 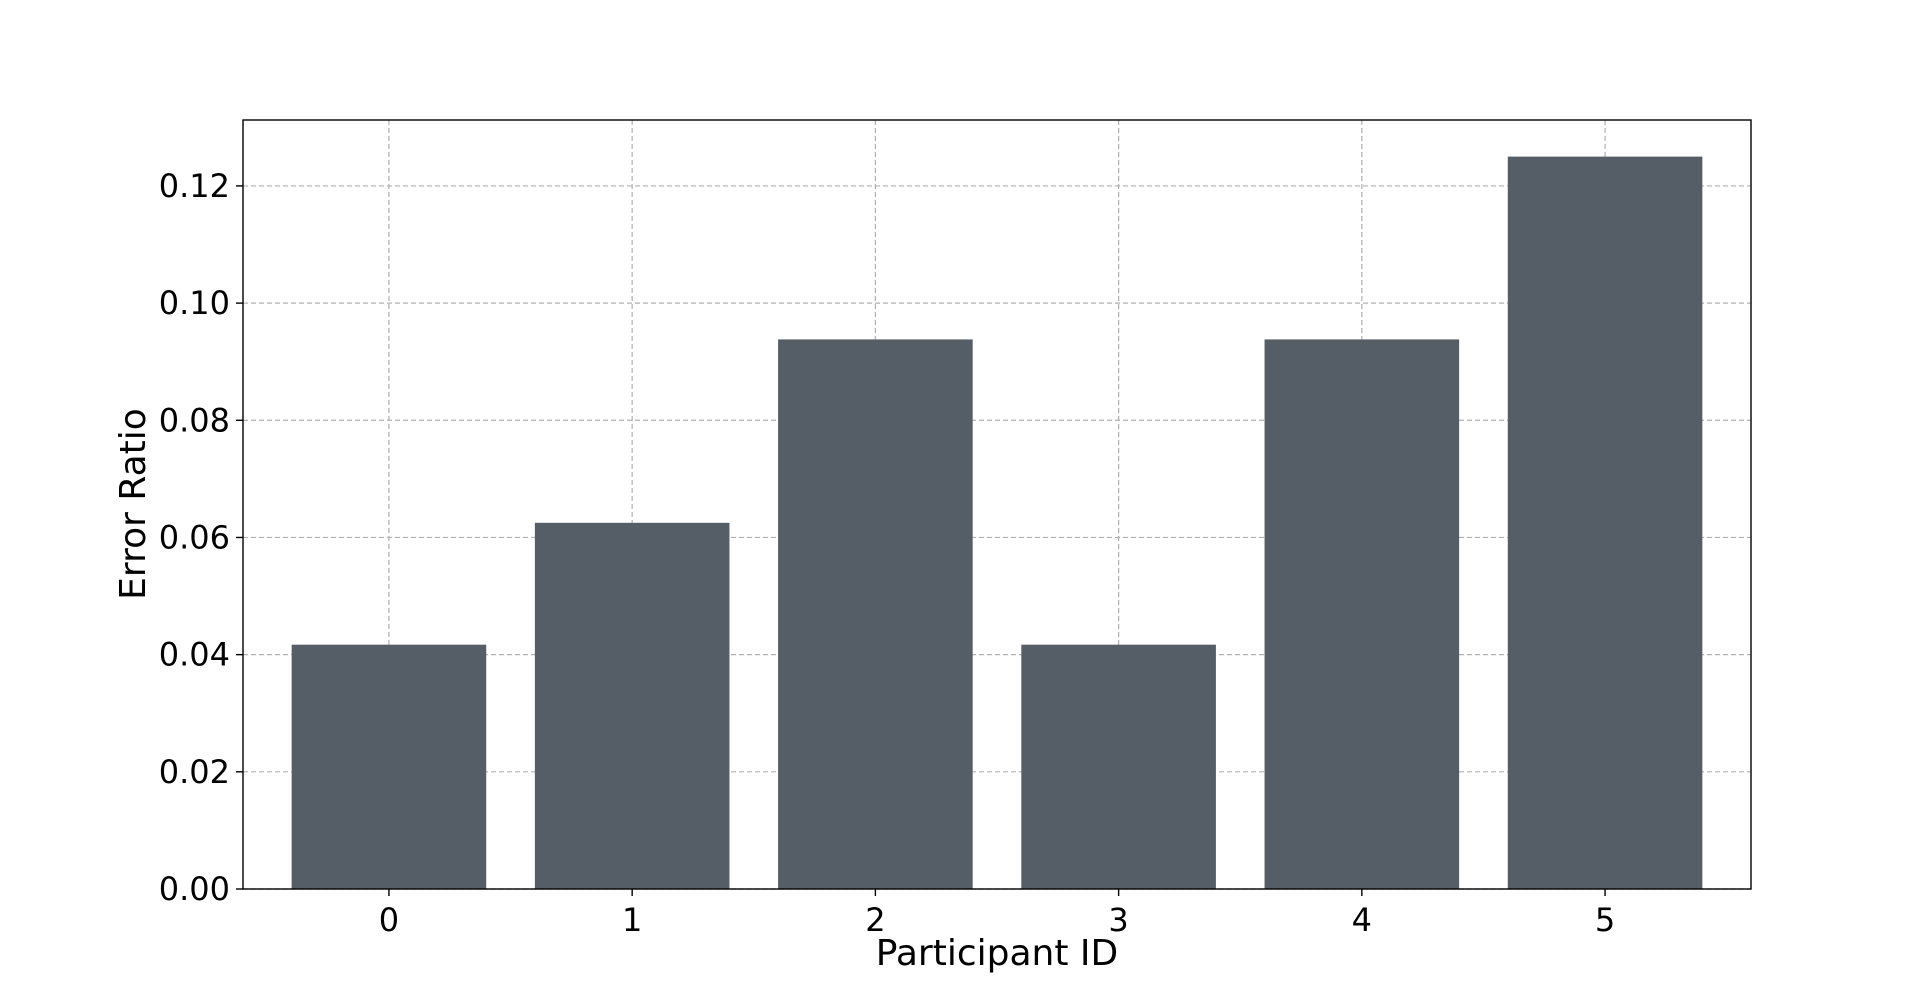 I want to click on x-tick-label: 1, so click(x=632, y=920).